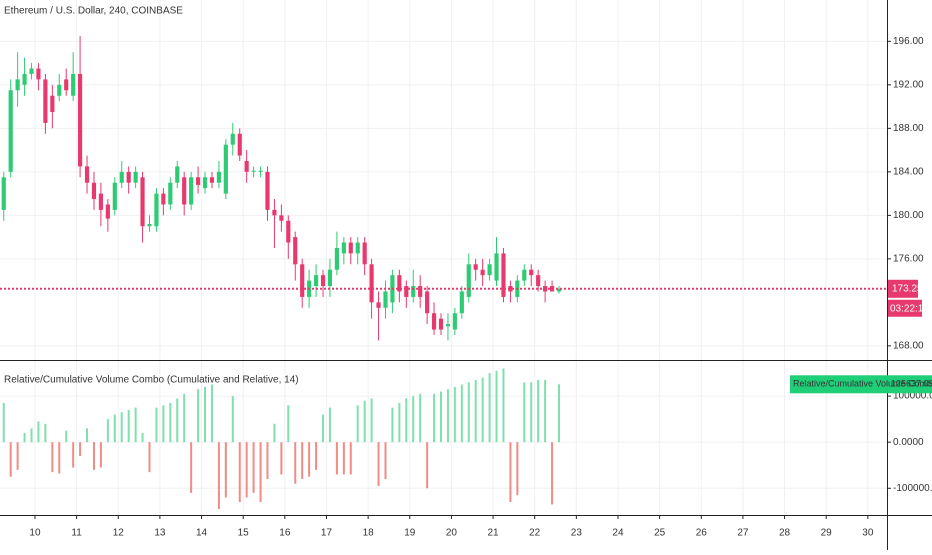  I want to click on x-tick-label: 16, so click(285, 533).